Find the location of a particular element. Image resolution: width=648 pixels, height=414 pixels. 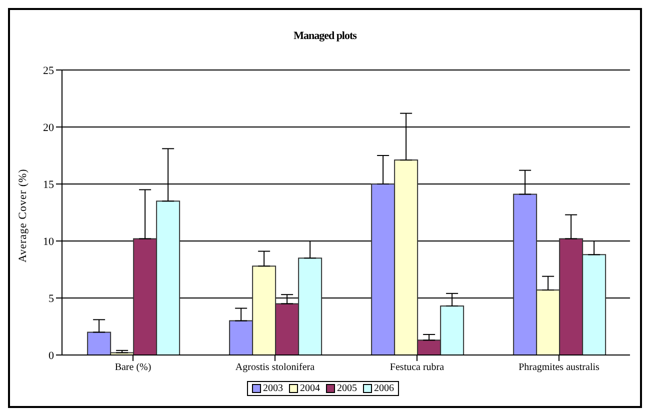

y-tick-label: 15 is located at coordinates (48, 184).